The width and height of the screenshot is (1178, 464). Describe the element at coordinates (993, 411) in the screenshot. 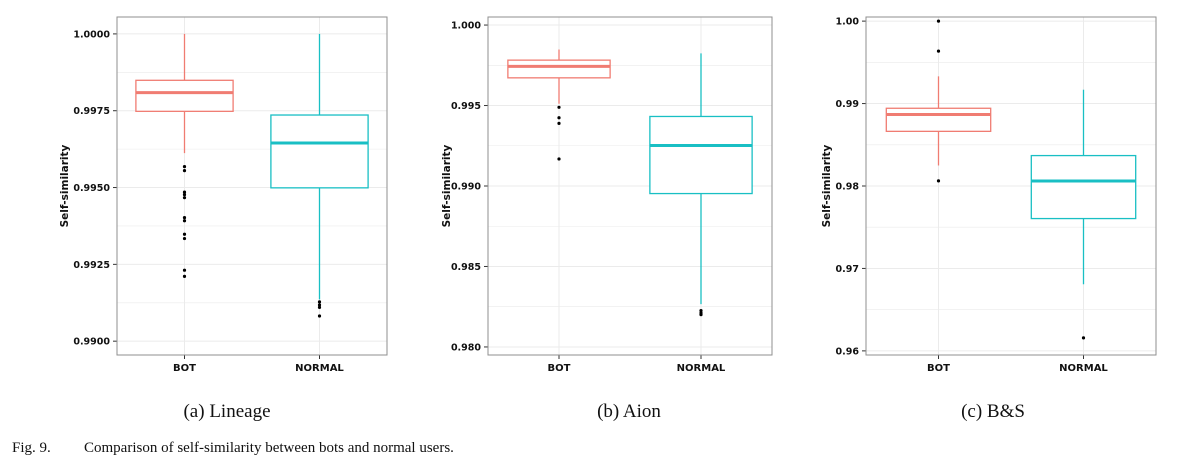

I see `panel-subtitle: (c) B&S` at that location.